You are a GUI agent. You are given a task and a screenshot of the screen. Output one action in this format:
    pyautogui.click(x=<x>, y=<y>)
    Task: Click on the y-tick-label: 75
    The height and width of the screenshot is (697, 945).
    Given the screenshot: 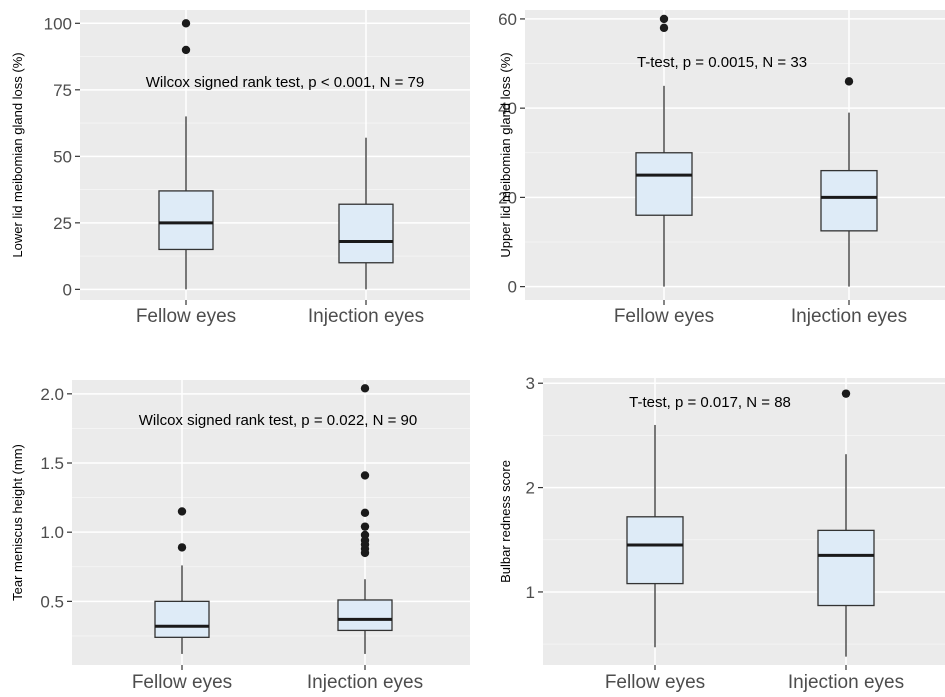 What is the action you would take?
    pyautogui.click(x=62, y=90)
    